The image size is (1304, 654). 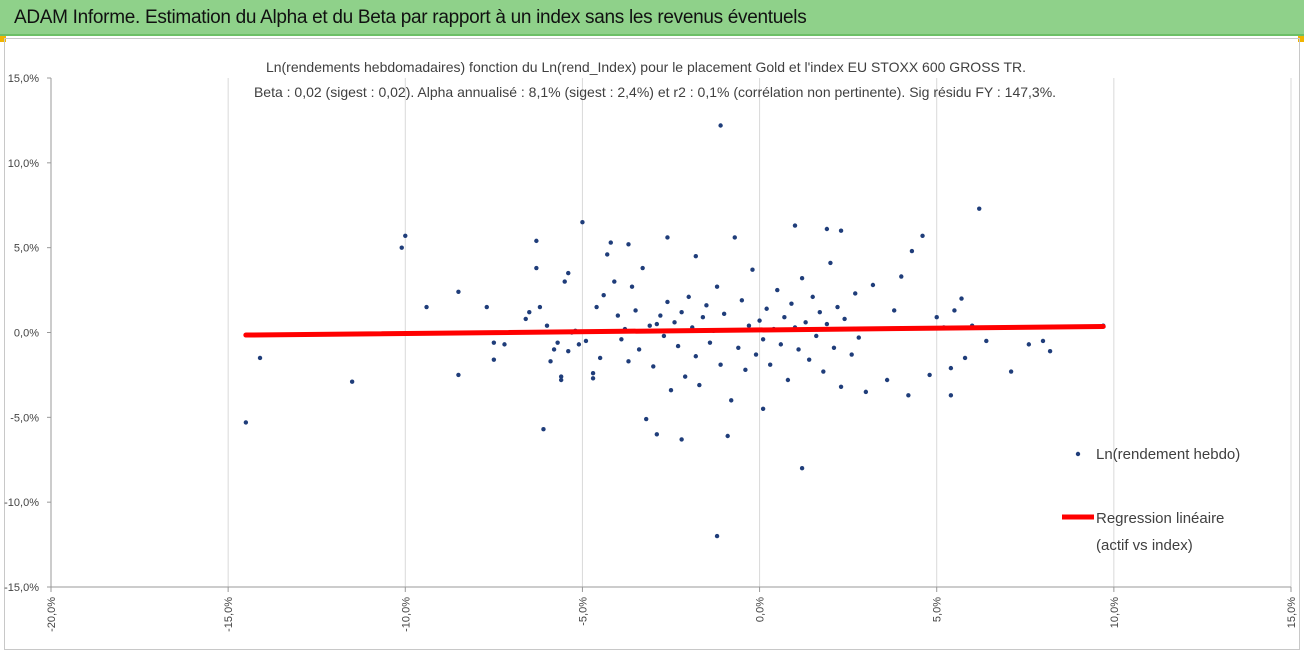 What do you see at coordinates (938, 609) in the screenshot?
I see `x-tick-label: 5,0%` at bounding box center [938, 609].